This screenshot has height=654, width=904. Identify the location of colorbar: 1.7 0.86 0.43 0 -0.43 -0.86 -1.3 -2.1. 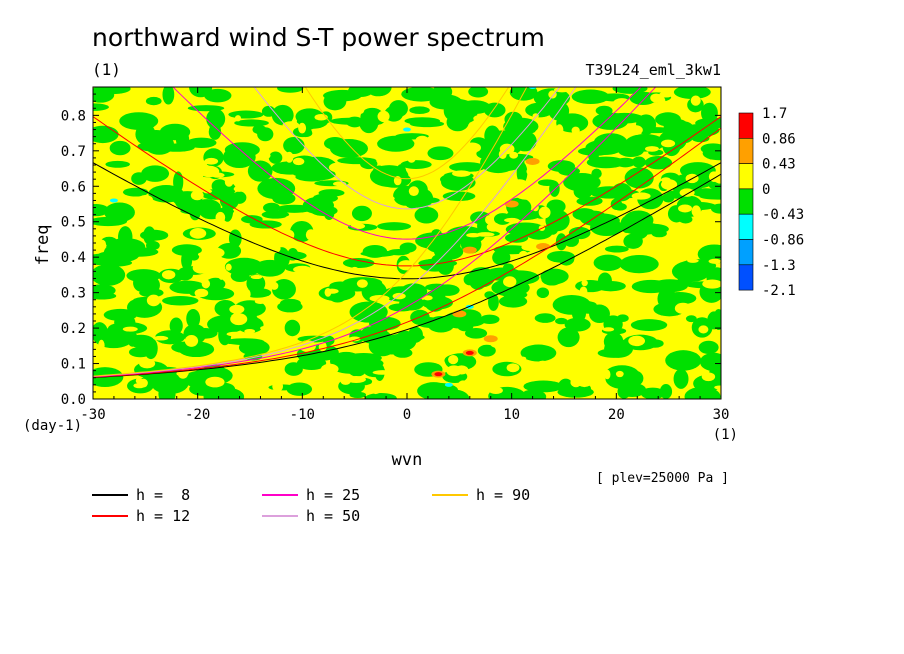
(771, 202).